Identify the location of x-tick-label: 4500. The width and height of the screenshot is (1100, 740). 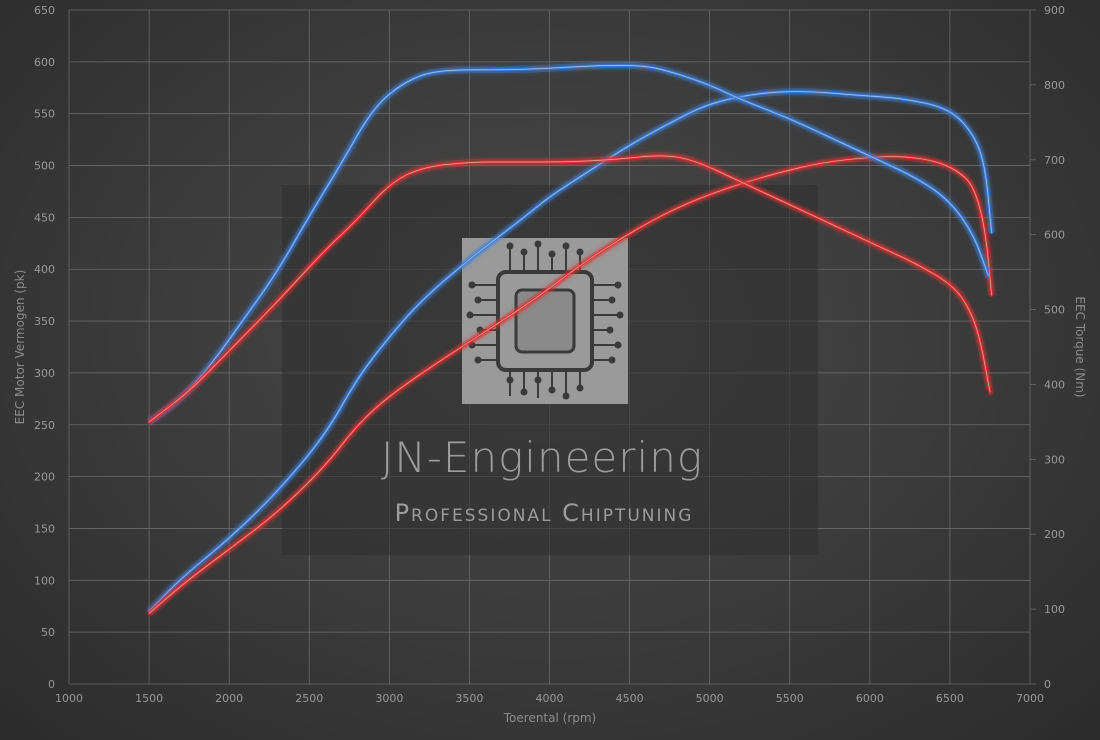
(630, 698).